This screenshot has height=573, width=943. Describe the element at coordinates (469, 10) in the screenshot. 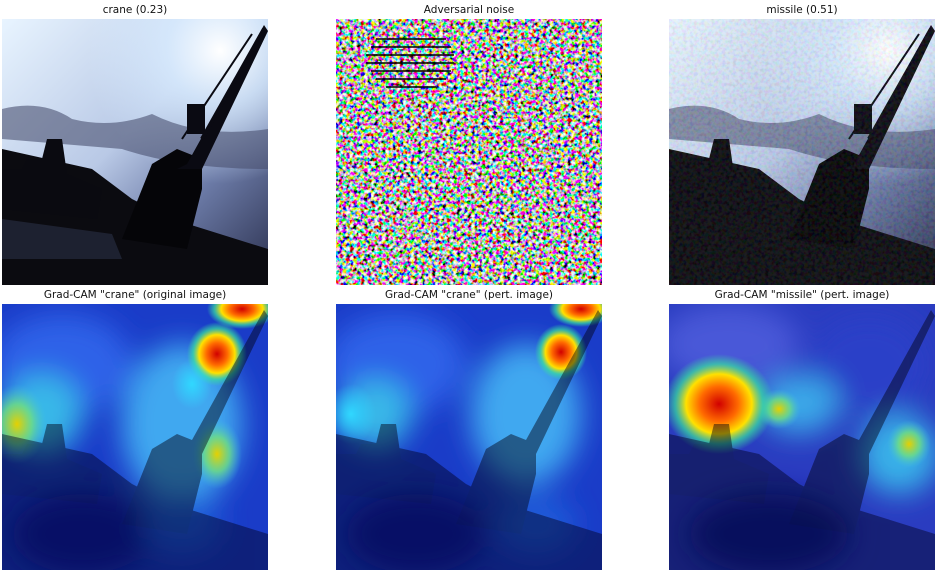

I see `panel-title: Adversarial noise` at that location.